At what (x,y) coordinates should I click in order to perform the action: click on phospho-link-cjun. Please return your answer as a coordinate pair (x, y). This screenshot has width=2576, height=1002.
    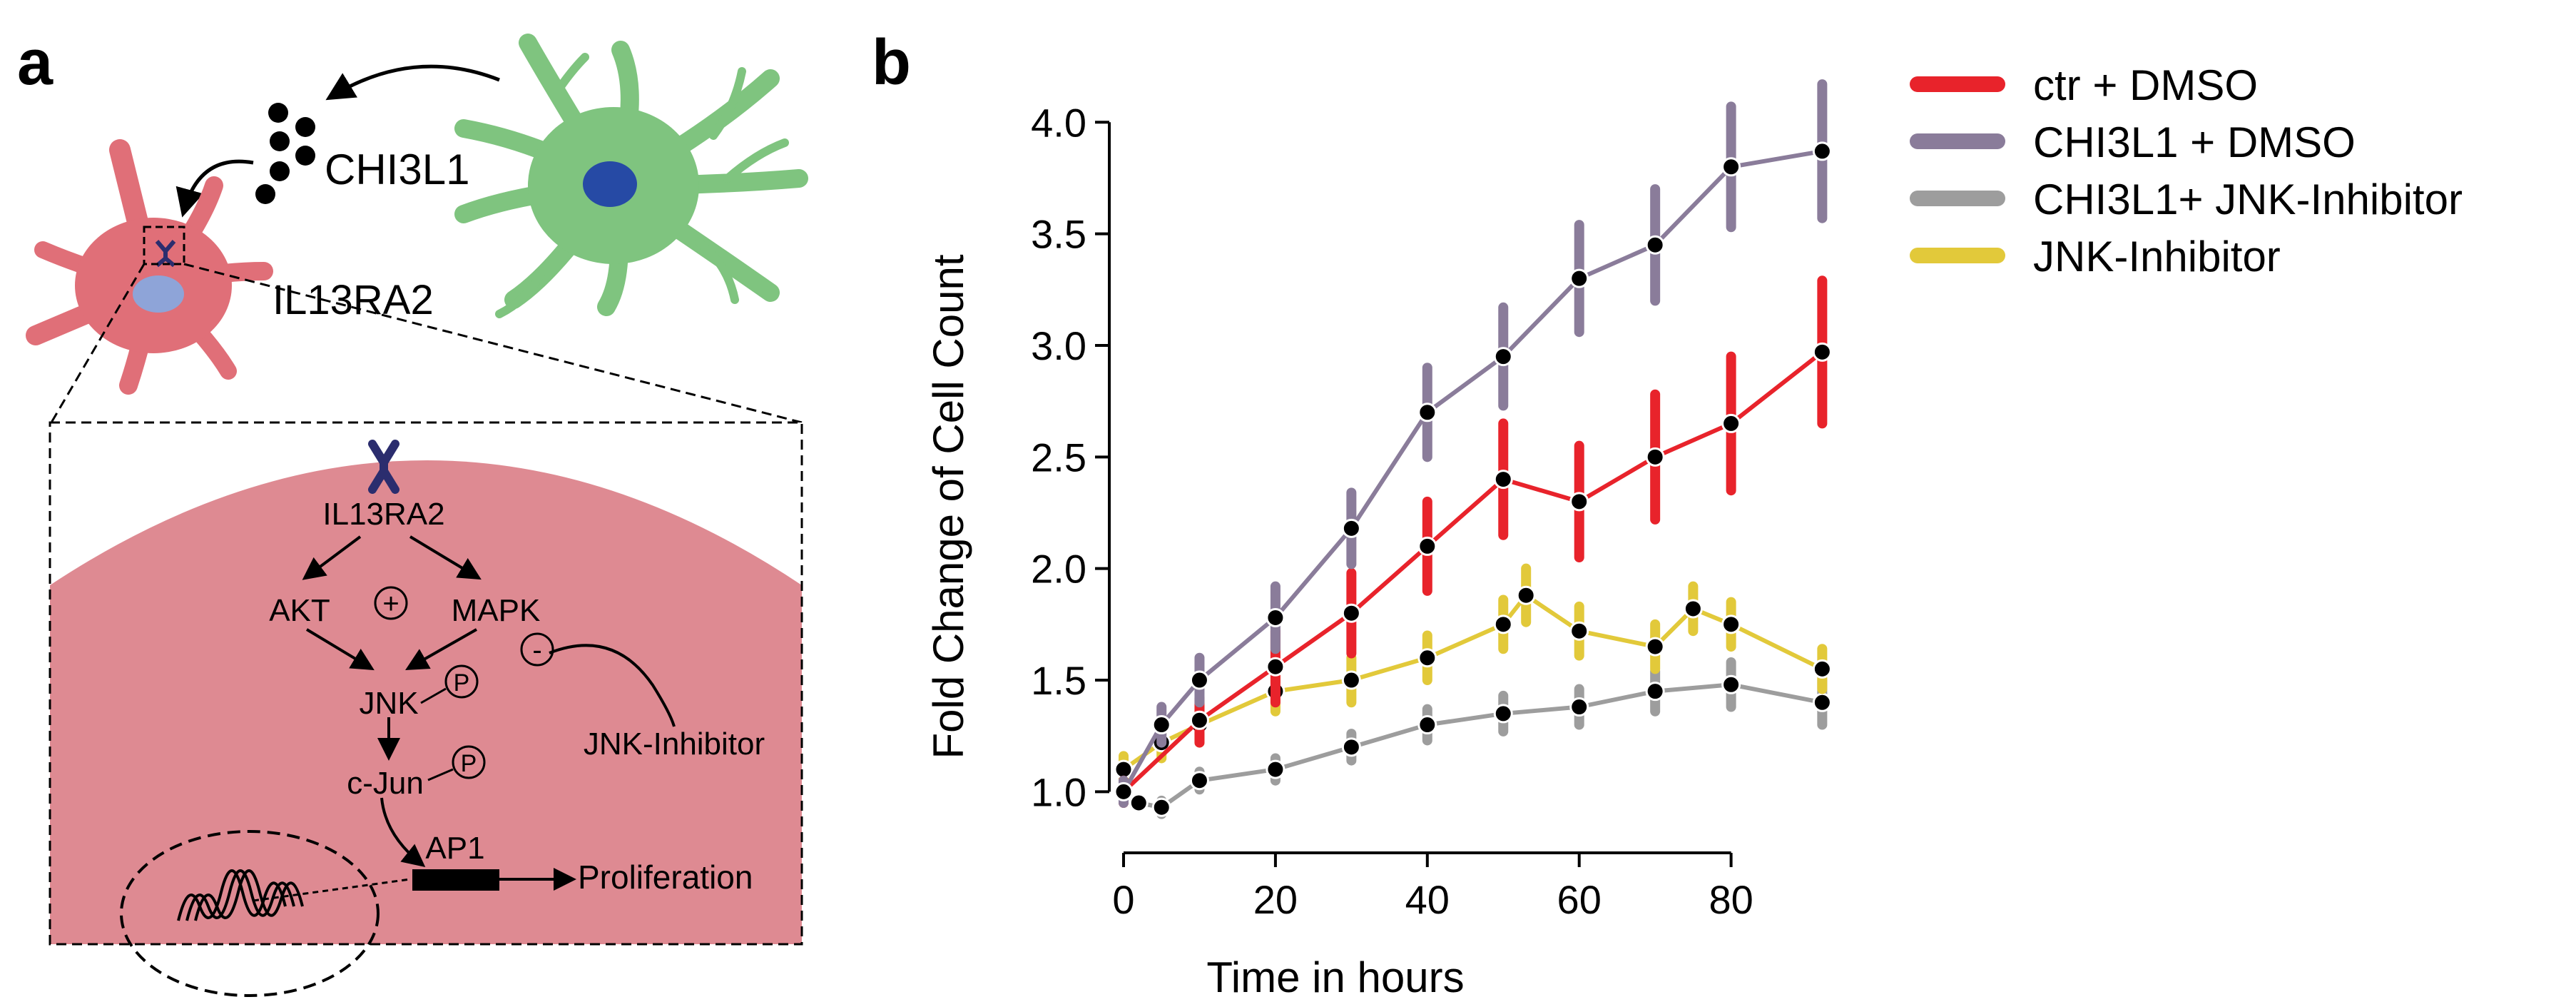
    Looking at the image, I should click on (440, 774).